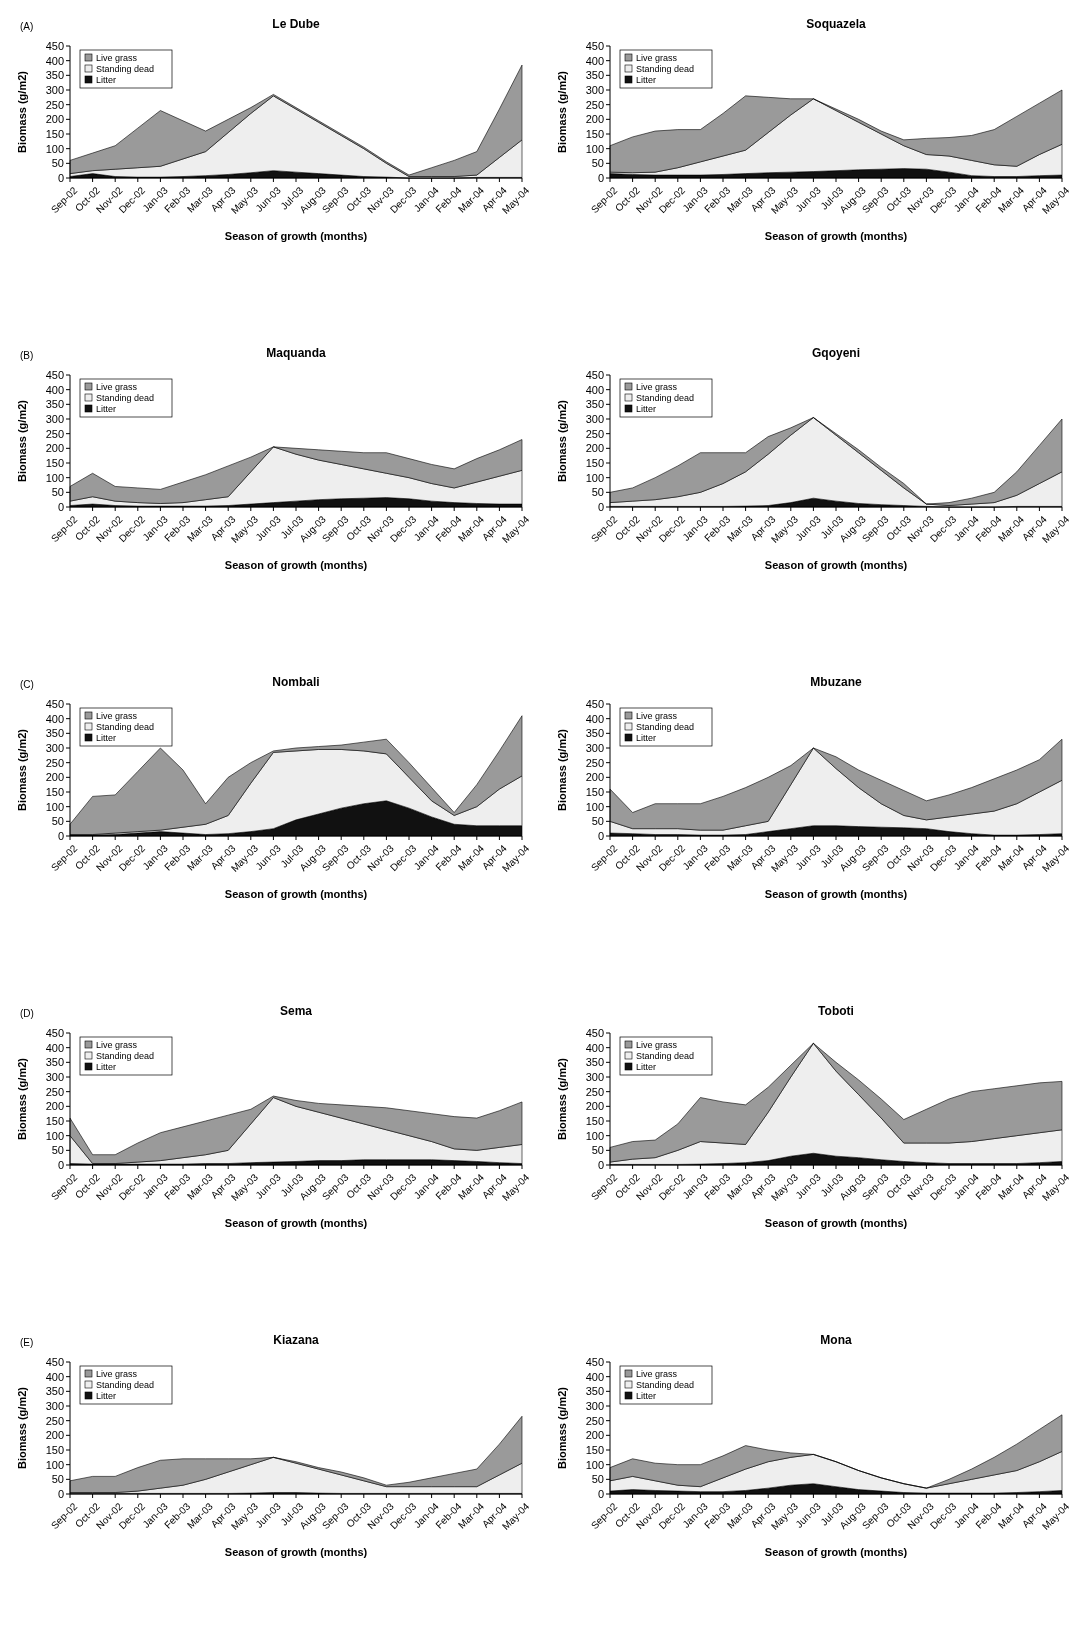 Image resolution: width=1080 pixels, height=1646 pixels. Describe the element at coordinates (27, 684) in the screenshot. I see `text: (C)` at that location.